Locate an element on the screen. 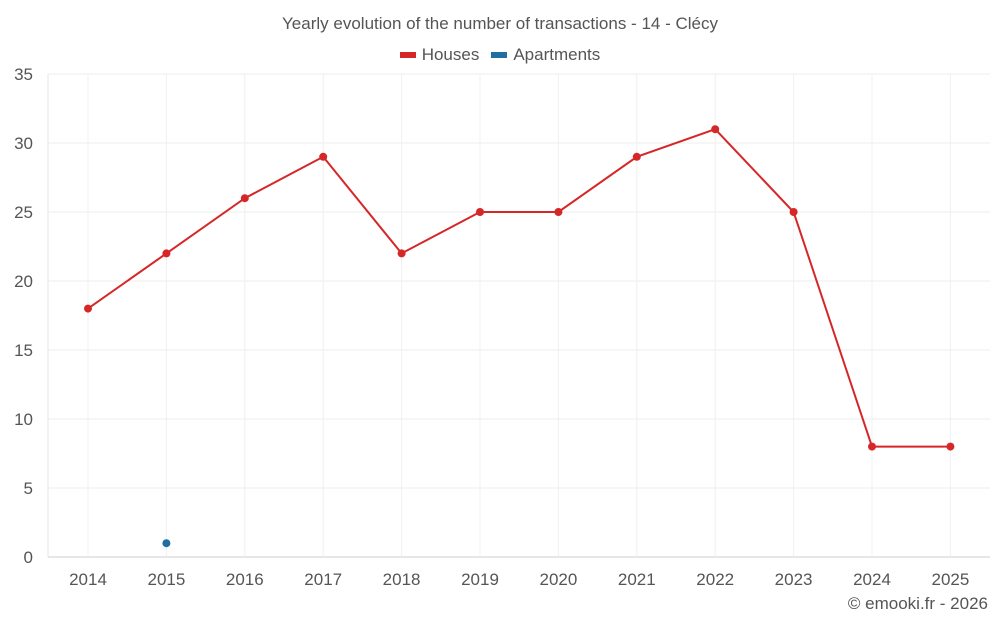 This screenshot has height=625, width=1000. y-tick-label: 20 is located at coordinates (23, 281).